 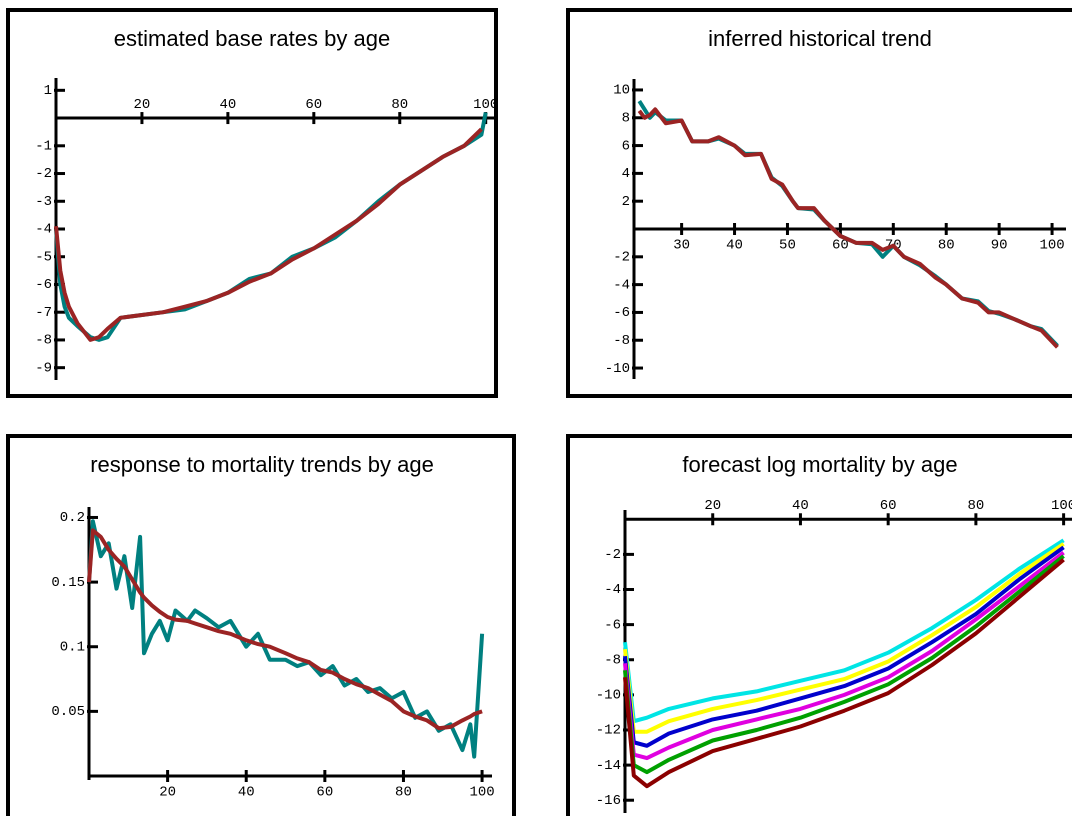 I want to click on y-tick-label: 4, so click(x=626, y=174).